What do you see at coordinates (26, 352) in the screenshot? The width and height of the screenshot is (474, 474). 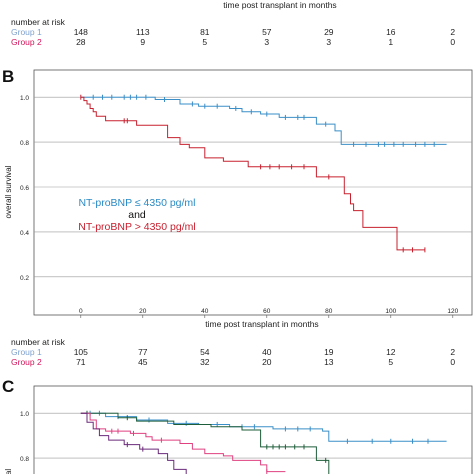 I see `panel-b-risk-label-group1: Group 1` at bounding box center [26, 352].